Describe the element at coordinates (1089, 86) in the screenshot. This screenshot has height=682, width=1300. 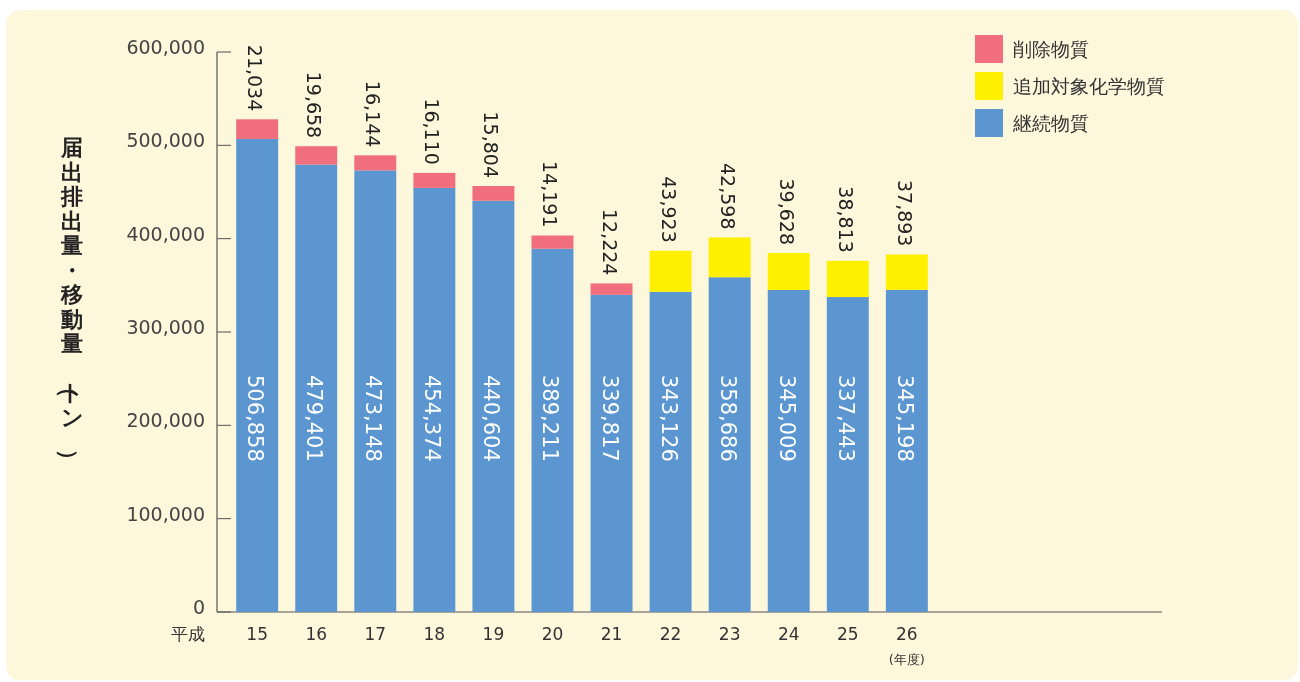
I see `legend-label: 追加対象化学物質` at that location.